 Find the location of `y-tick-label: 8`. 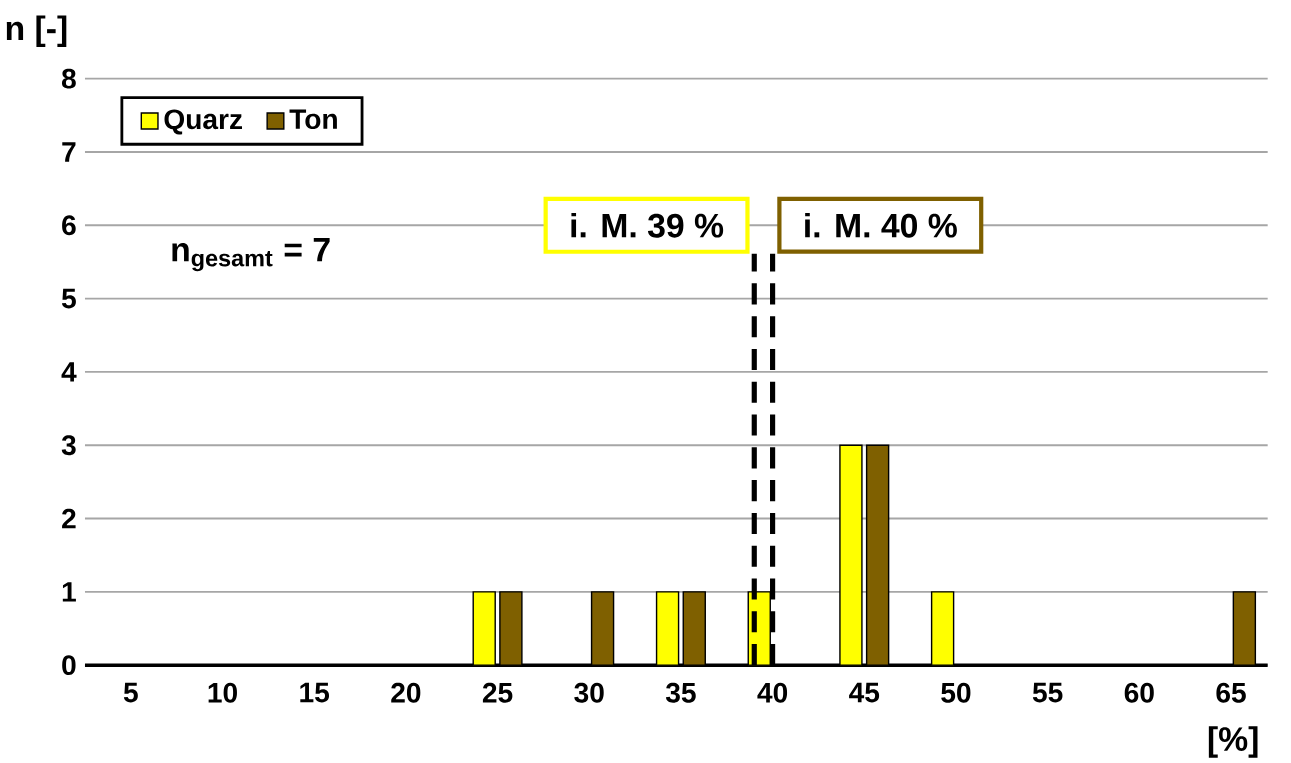

y-tick-label: 8 is located at coordinates (68, 78).